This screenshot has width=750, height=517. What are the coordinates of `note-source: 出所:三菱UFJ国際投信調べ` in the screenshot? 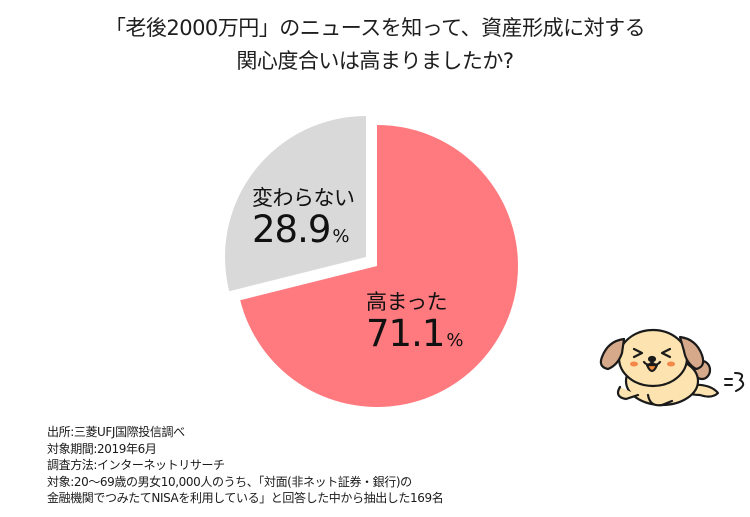 It's located at (116, 432).